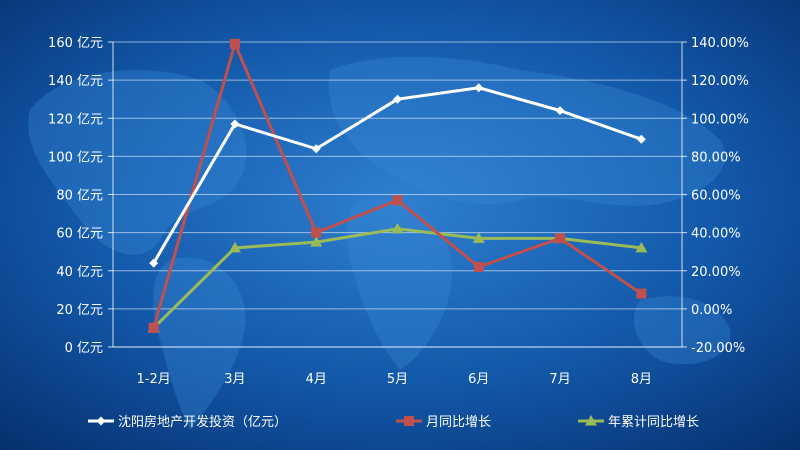 The height and width of the screenshot is (450, 800). Describe the element at coordinates (75, 157) in the screenshot. I see `left-tick-label: 100 亿元` at that location.